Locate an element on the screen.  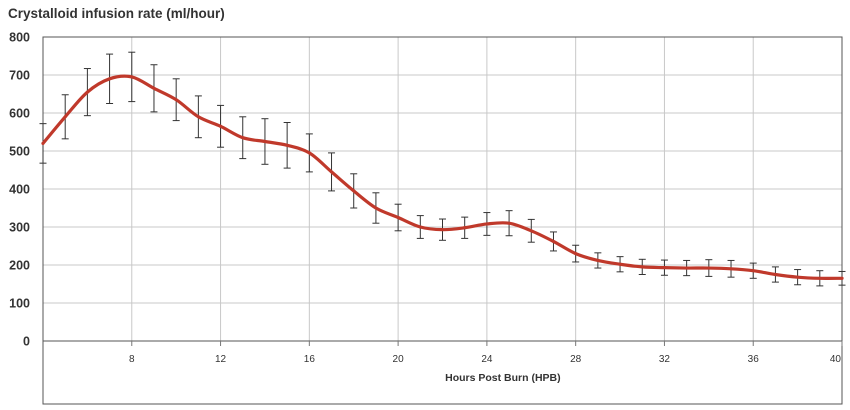
x-tick-label: 40 is located at coordinates (836, 359).